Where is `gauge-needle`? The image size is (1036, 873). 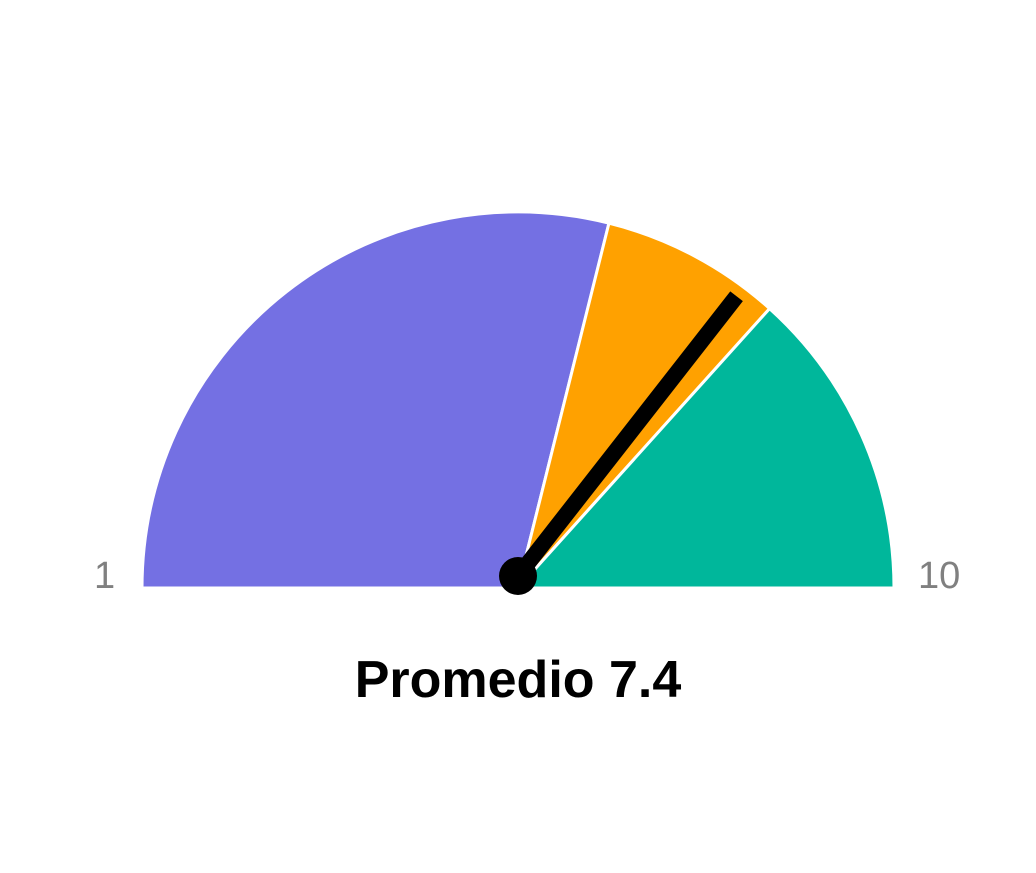 gauge-needle is located at coordinates (627, 436).